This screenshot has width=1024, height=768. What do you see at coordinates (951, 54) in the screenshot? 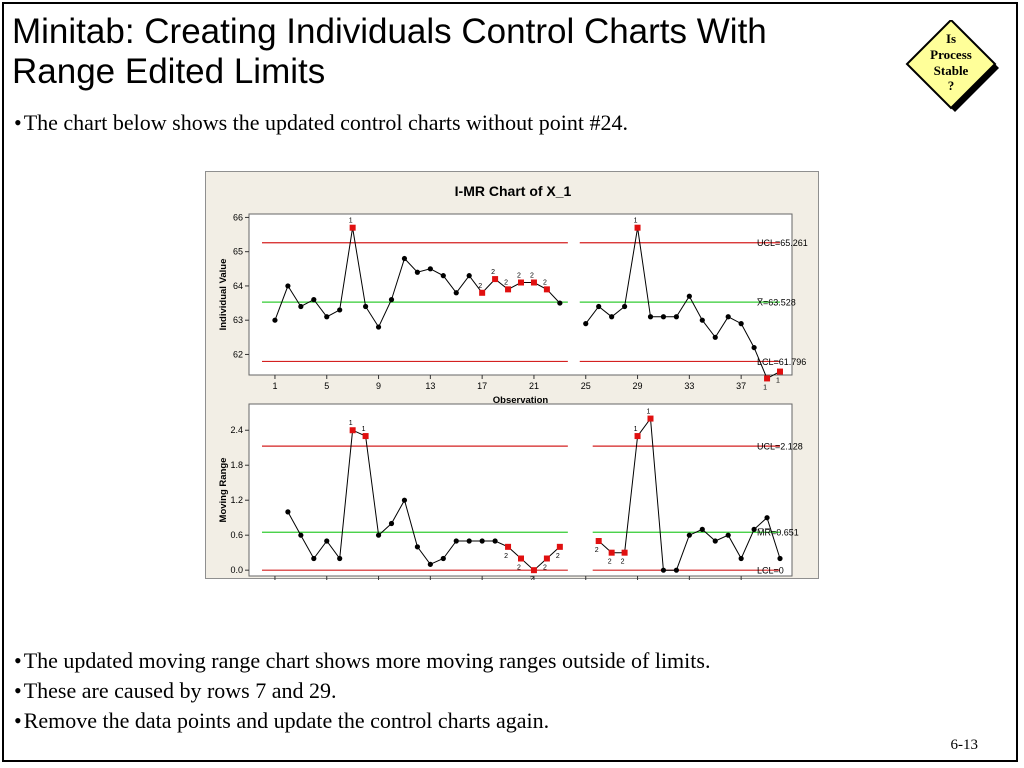
I see `badge-line-2: Process` at bounding box center [951, 54].